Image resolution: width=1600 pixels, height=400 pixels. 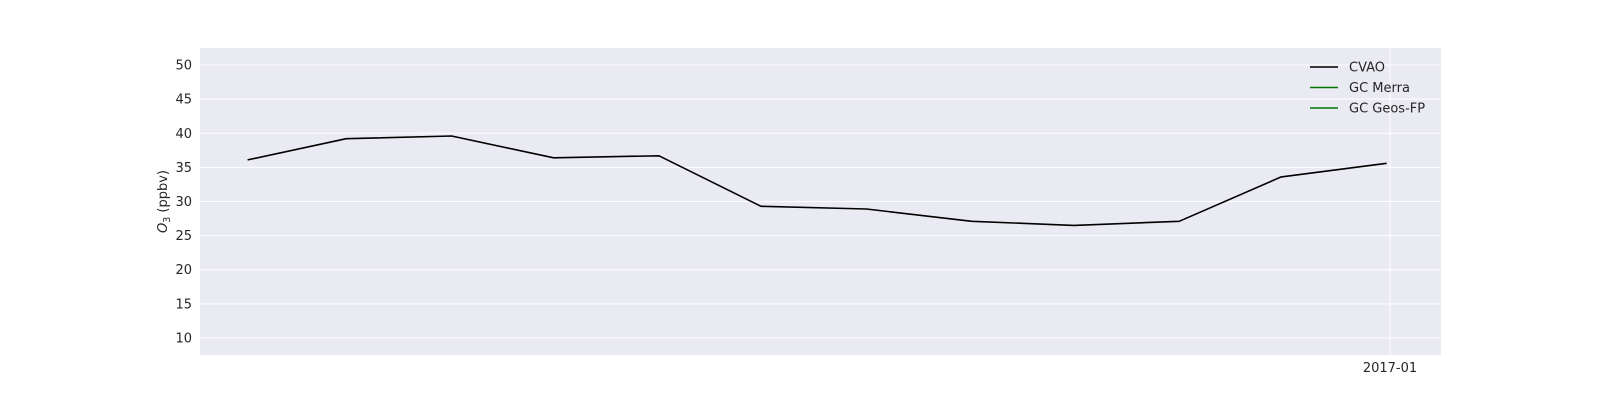 I want to click on x-tick-label: 2017-01, so click(x=1390, y=368).